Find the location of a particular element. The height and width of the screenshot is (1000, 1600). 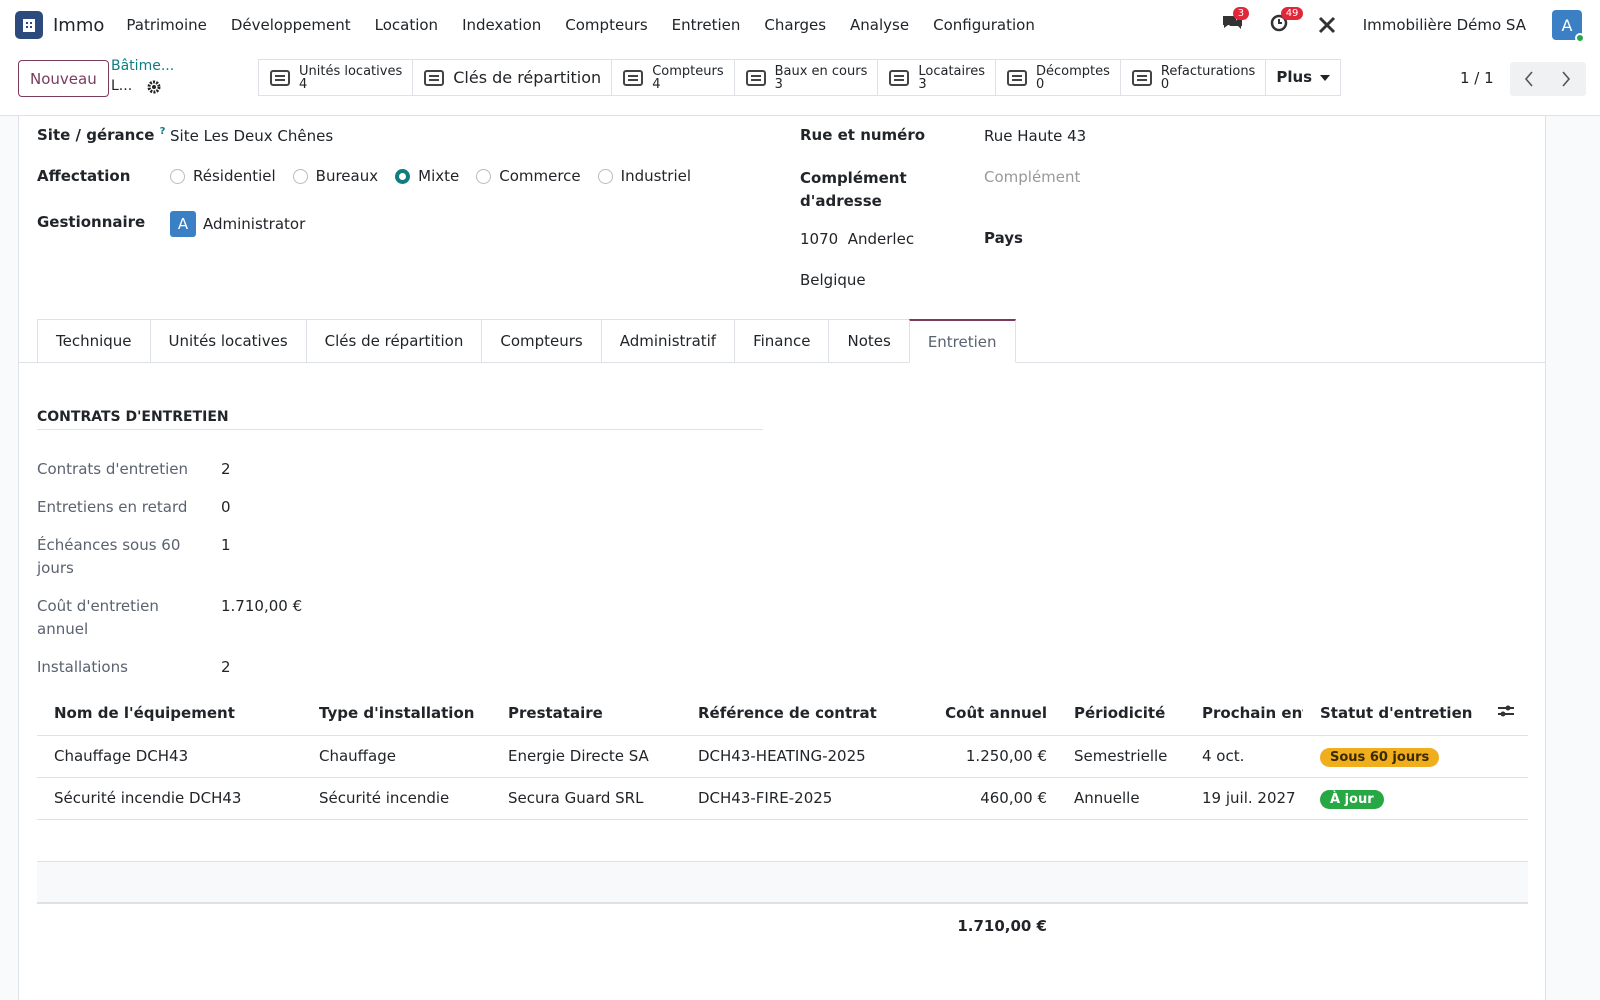

menu-item: Charges is located at coordinates (795, 25).